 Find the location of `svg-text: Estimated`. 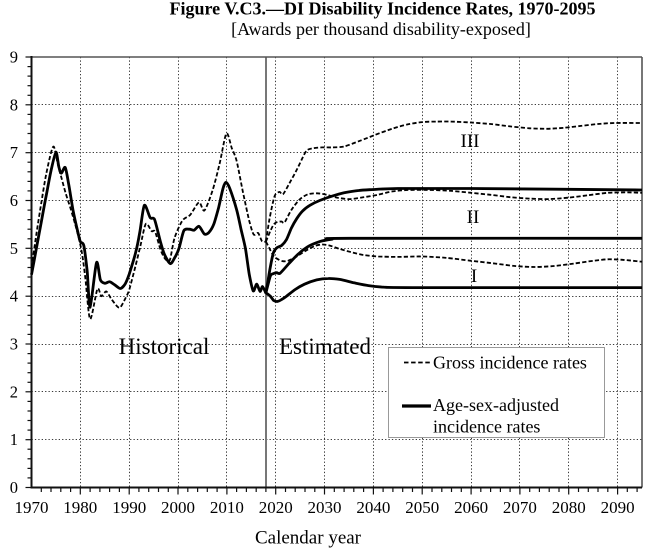

svg-text: Estimated is located at coordinates (325, 346).